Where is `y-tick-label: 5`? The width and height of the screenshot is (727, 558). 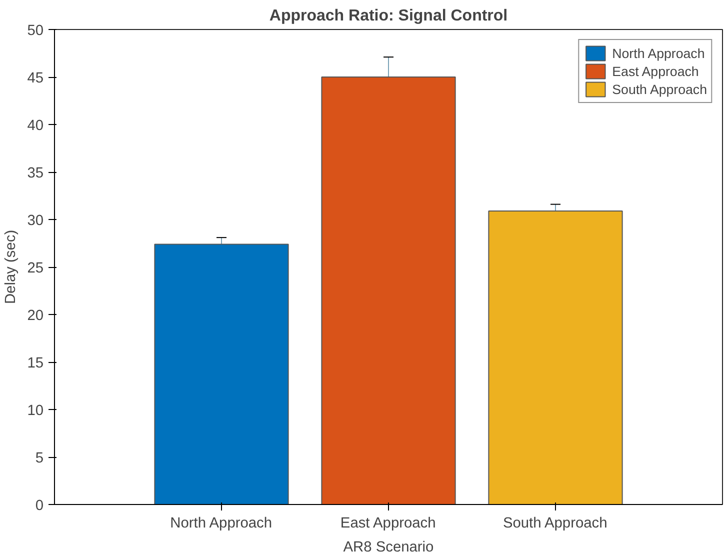
y-tick-label: 5 is located at coordinates (39, 458).